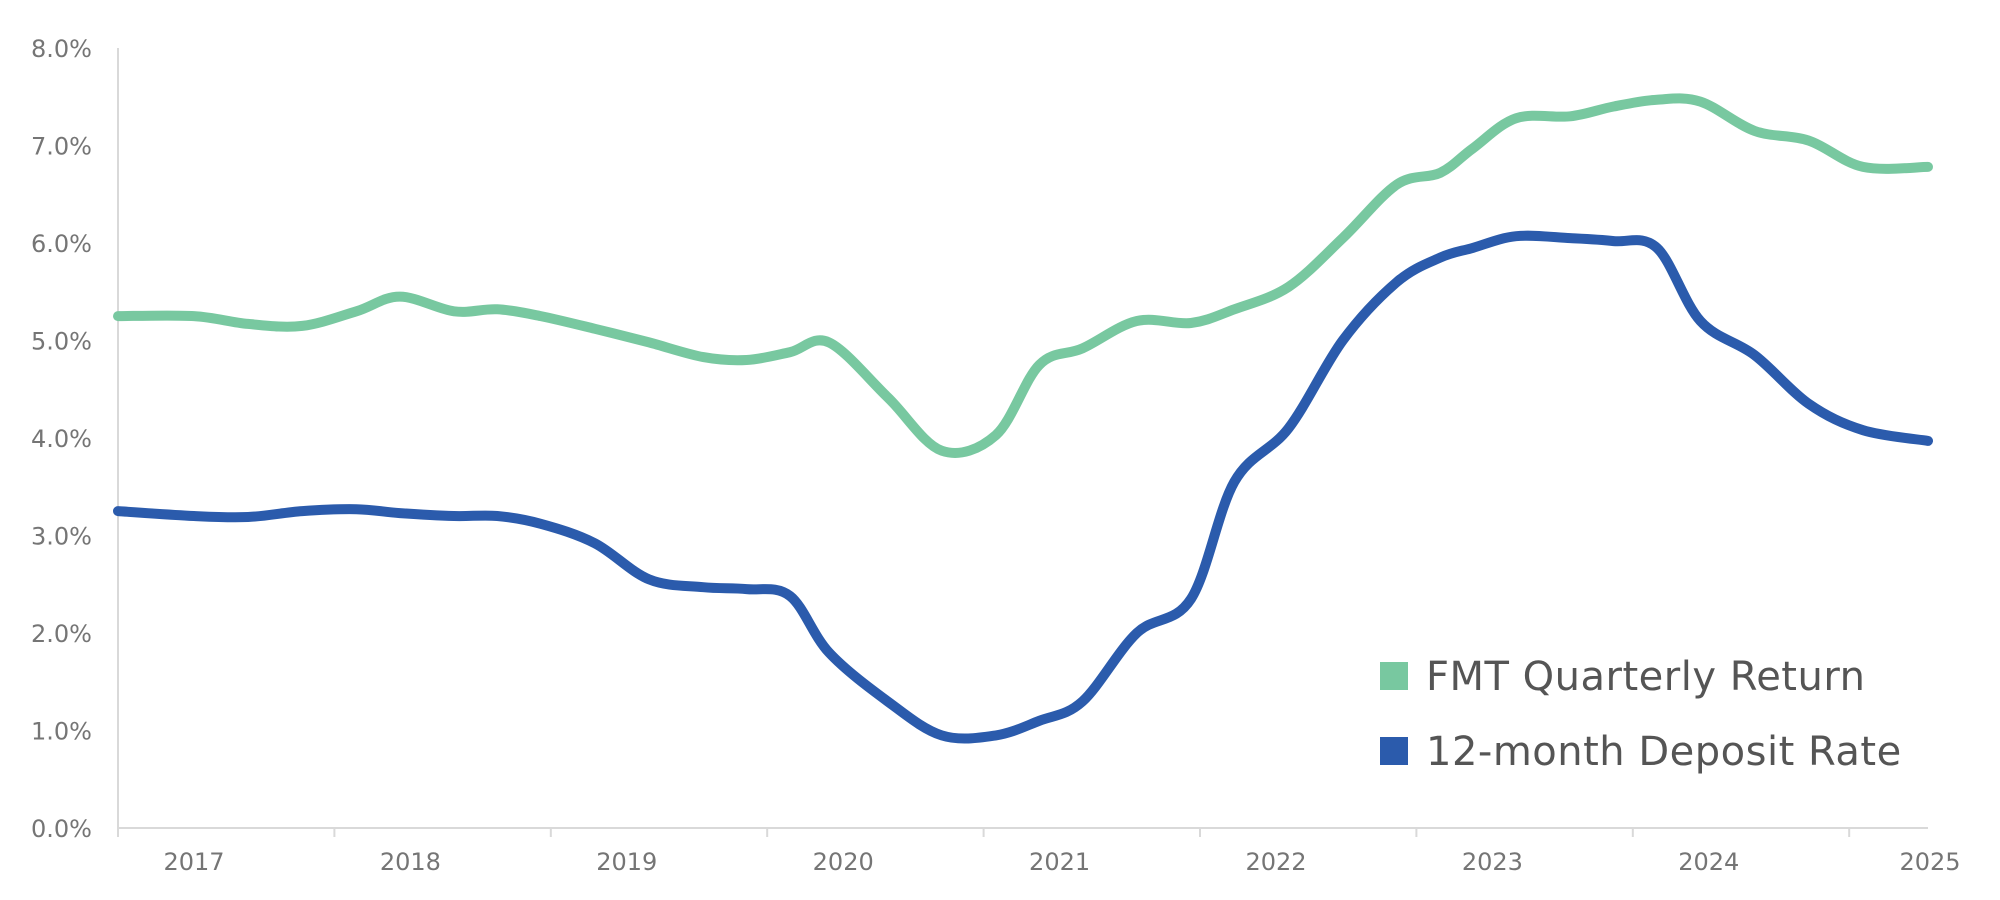 This screenshot has width=2000, height=900. What do you see at coordinates (61, 49) in the screenshot?
I see `y-tick-label: 8.0%` at bounding box center [61, 49].